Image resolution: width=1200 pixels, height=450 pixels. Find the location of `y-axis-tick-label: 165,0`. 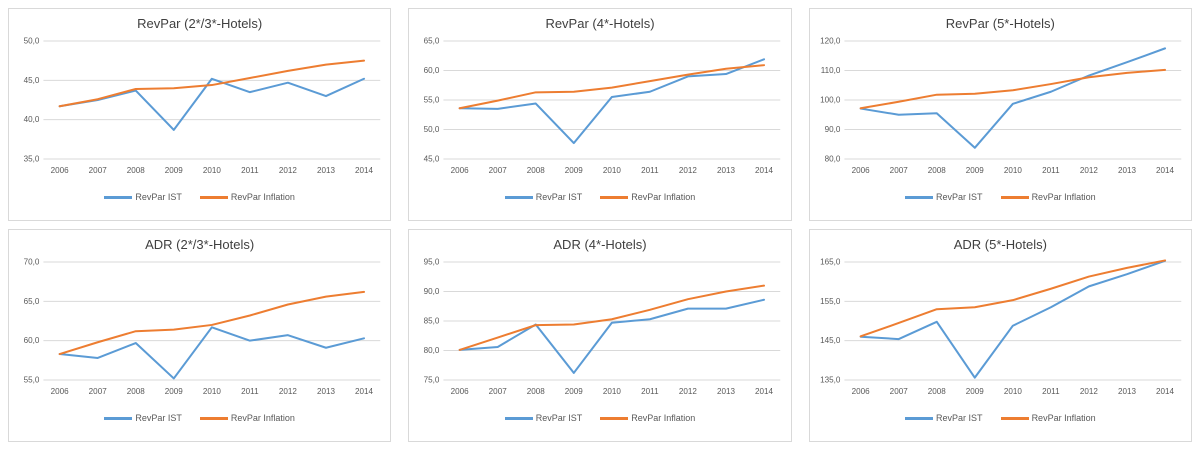

y-axis-tick-label: 165,0 is located at coordinates (830, 262).